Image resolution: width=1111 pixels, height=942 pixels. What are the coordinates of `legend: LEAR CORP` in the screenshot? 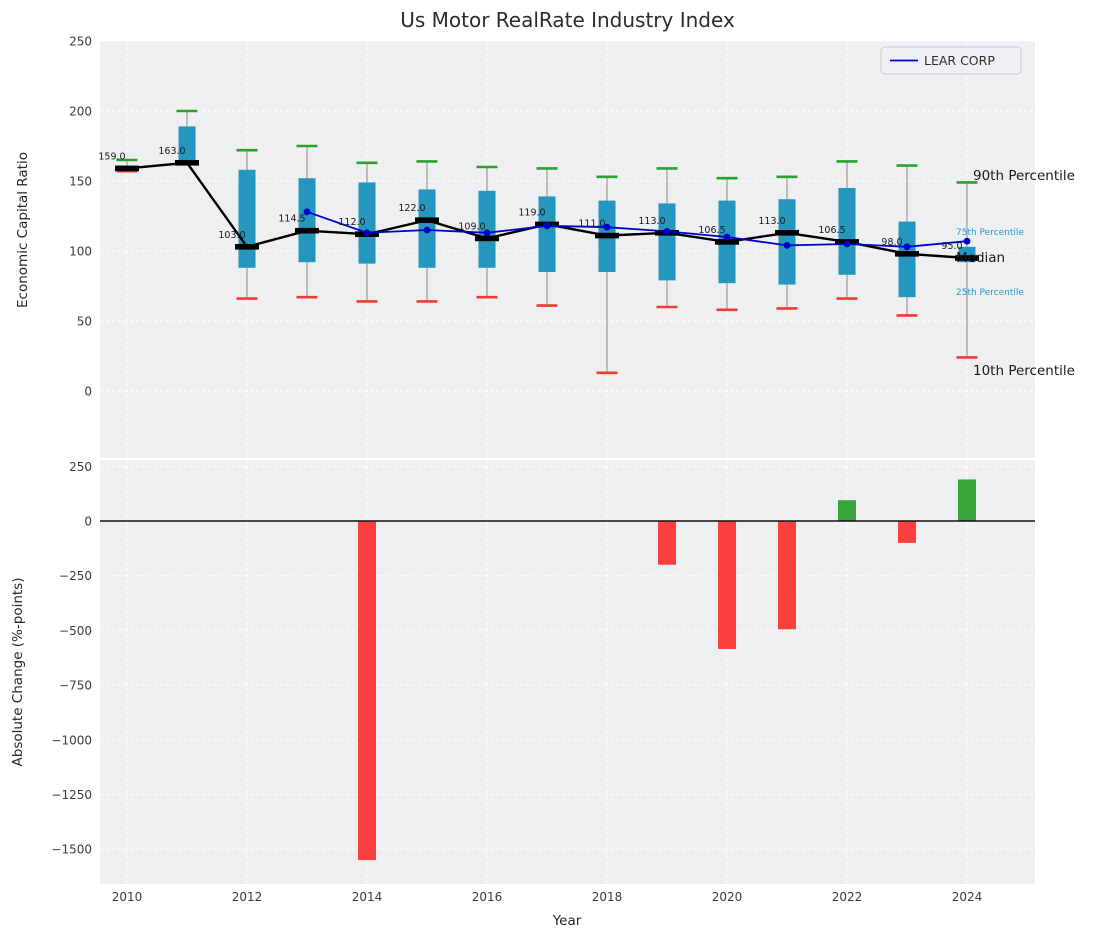 It's located at (951, 60).